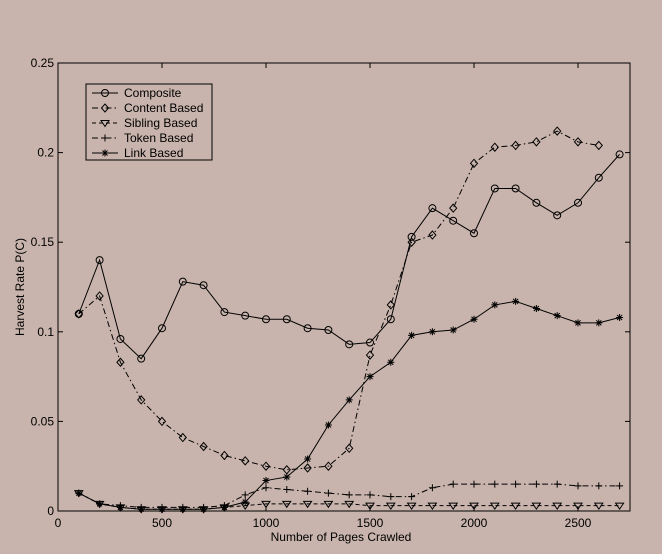 This screenshot has width=662, height=554. I want to click on legend-marker-composite, so click(105, 93).